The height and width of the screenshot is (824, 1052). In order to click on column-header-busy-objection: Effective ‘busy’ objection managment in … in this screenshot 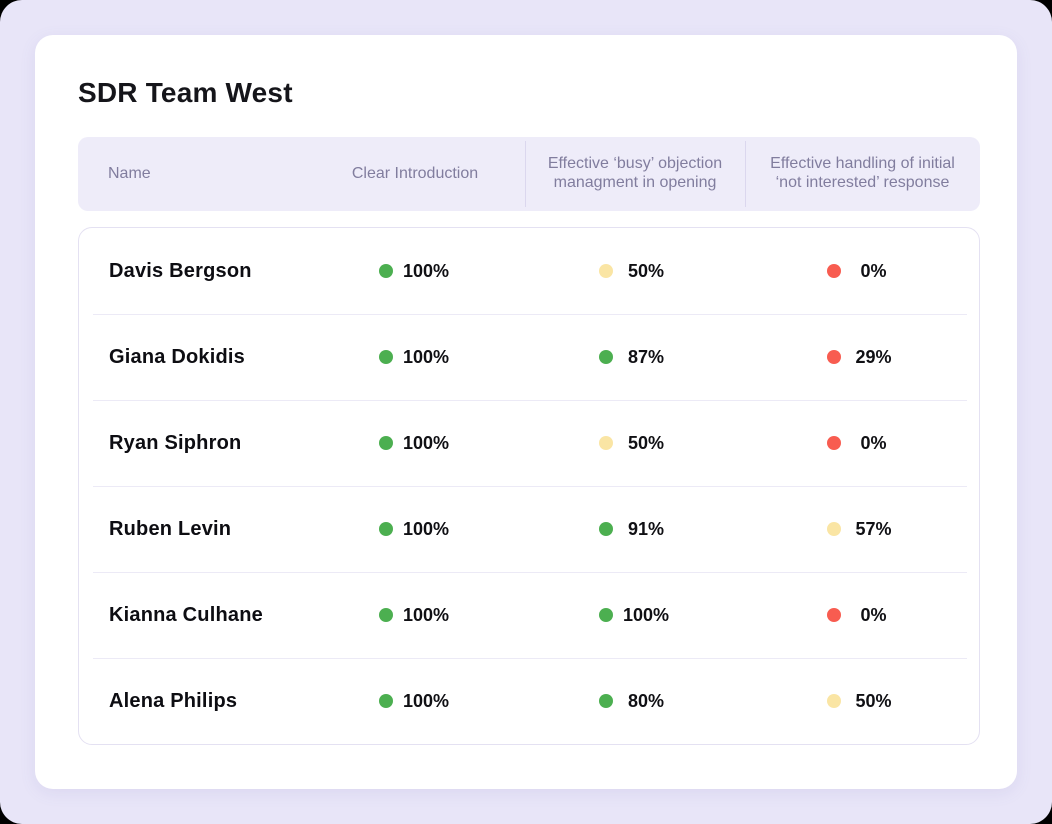, I will do `click(635, 174)`.